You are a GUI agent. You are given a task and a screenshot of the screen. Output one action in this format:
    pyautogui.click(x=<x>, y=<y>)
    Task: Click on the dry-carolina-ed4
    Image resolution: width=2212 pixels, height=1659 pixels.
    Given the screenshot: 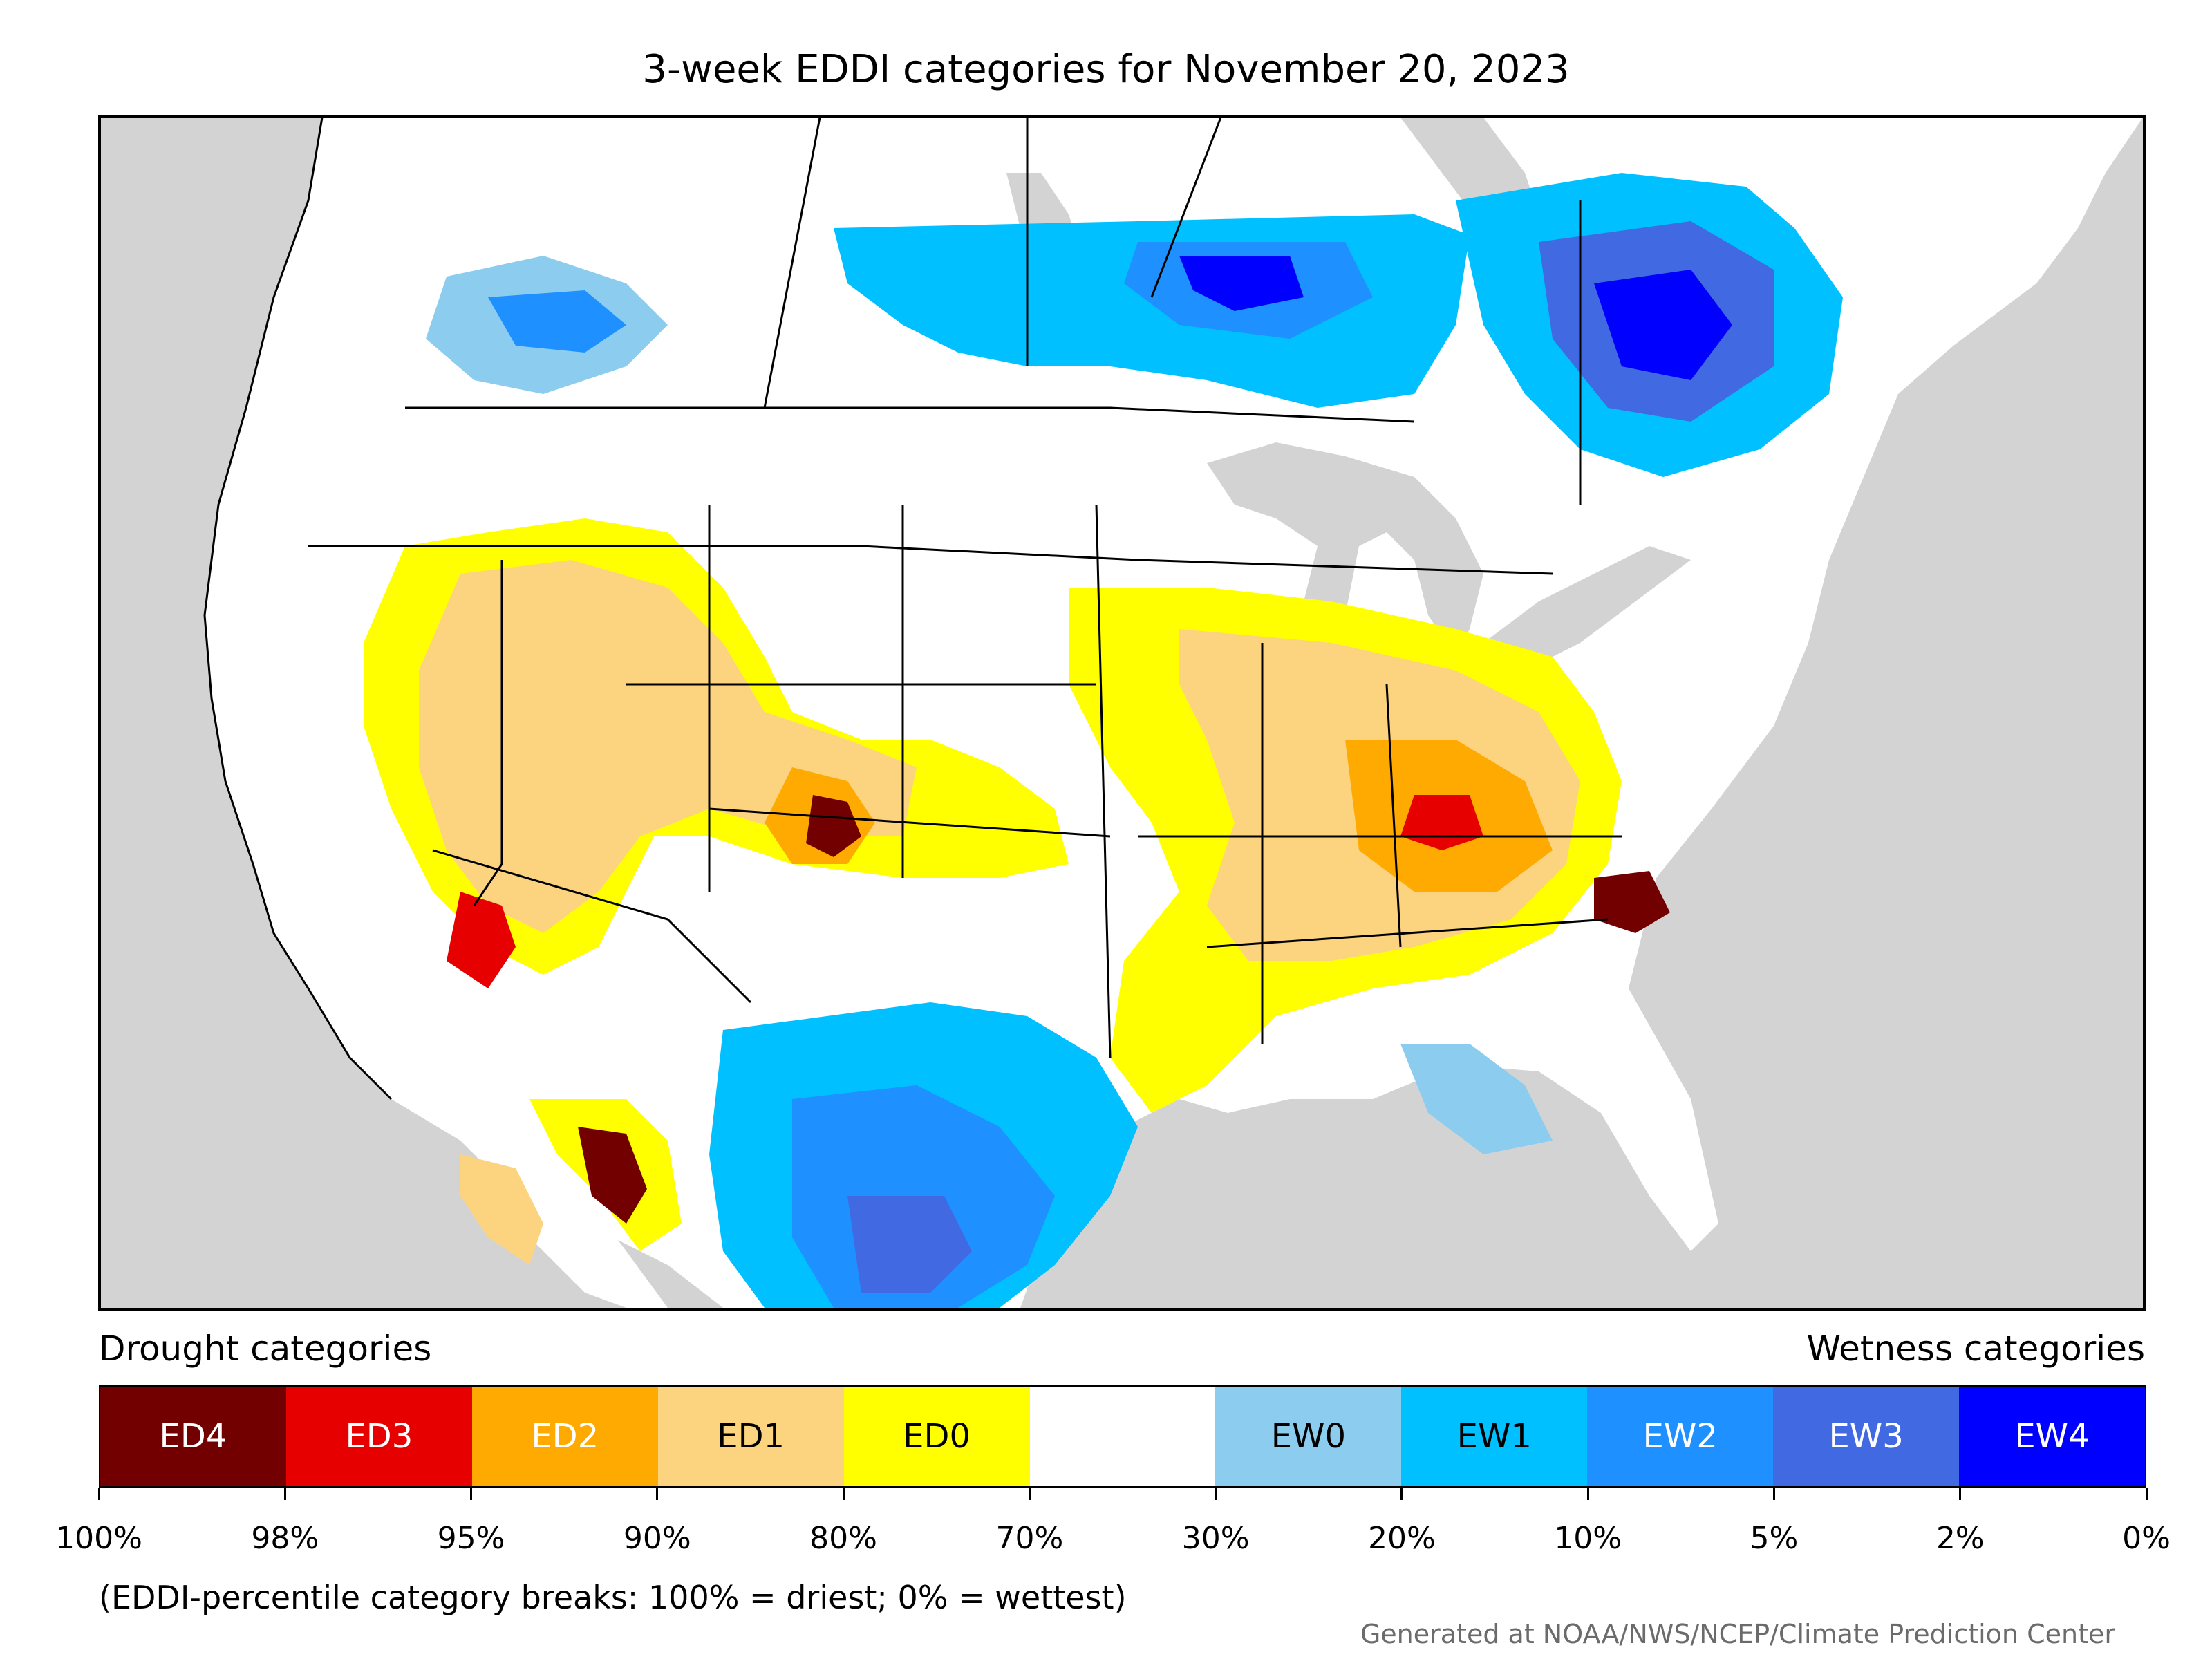 What is the action you would take?
    pyautogui.click(x=1632, y=902)
    